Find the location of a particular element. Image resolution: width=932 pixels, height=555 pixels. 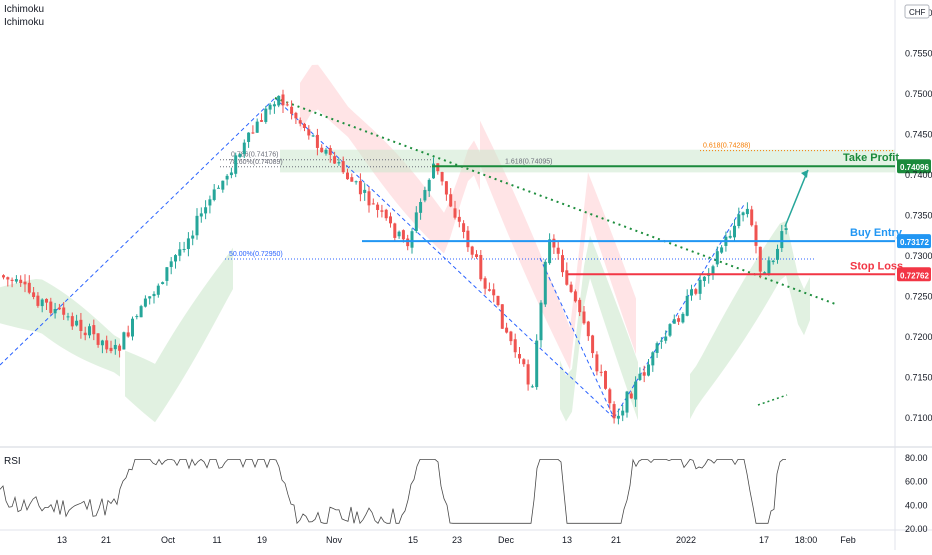

projection-arrow-line is located at coordinates (796, 198).